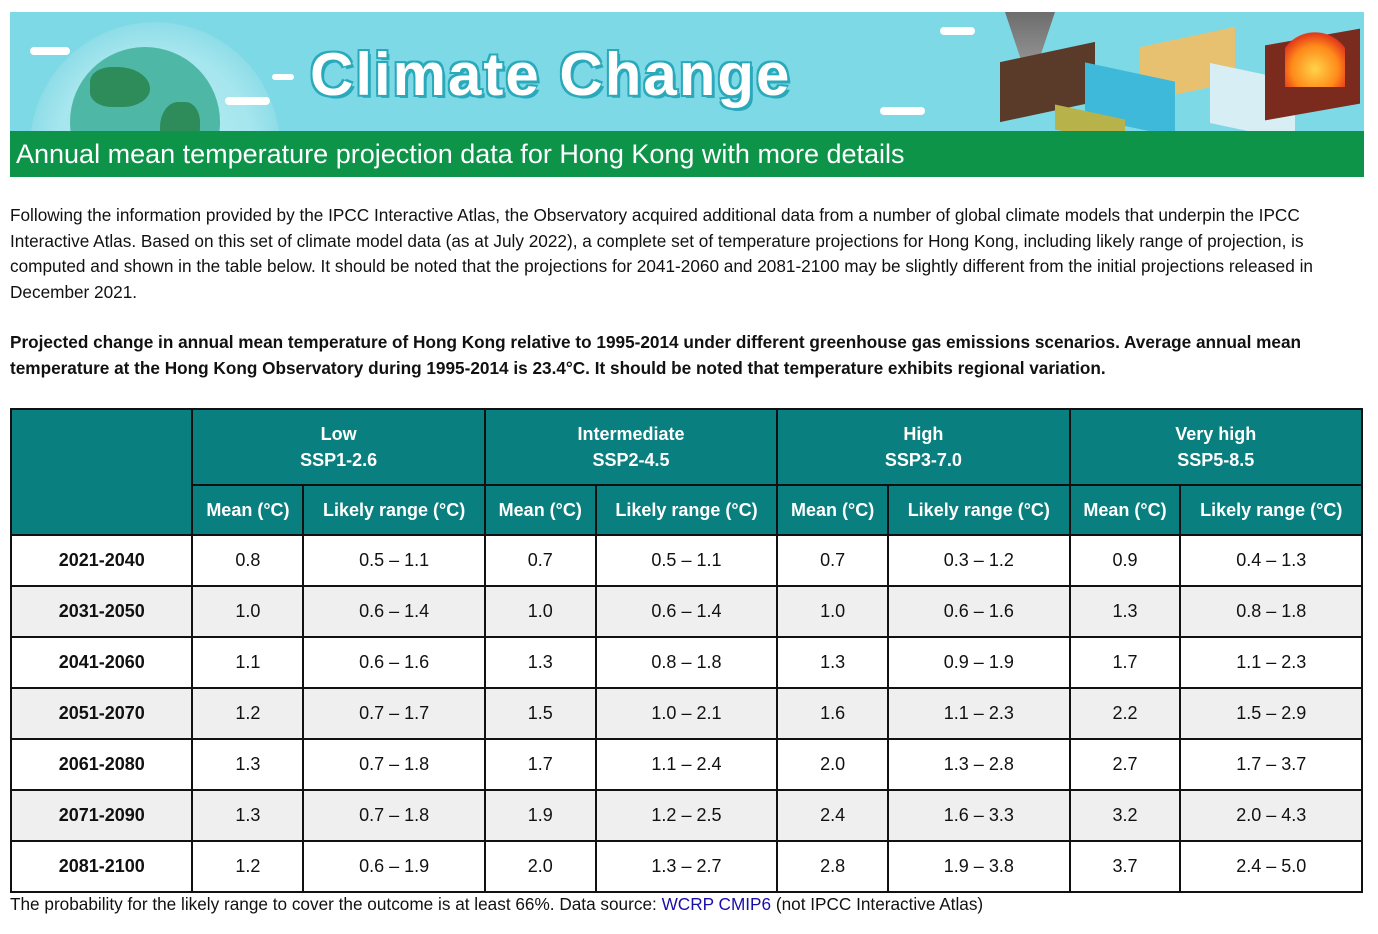  Describe the element at coordinates (1271, 866) in the screenshot. I see `likely-range-cell: 2.4 – 5.0` at that location.